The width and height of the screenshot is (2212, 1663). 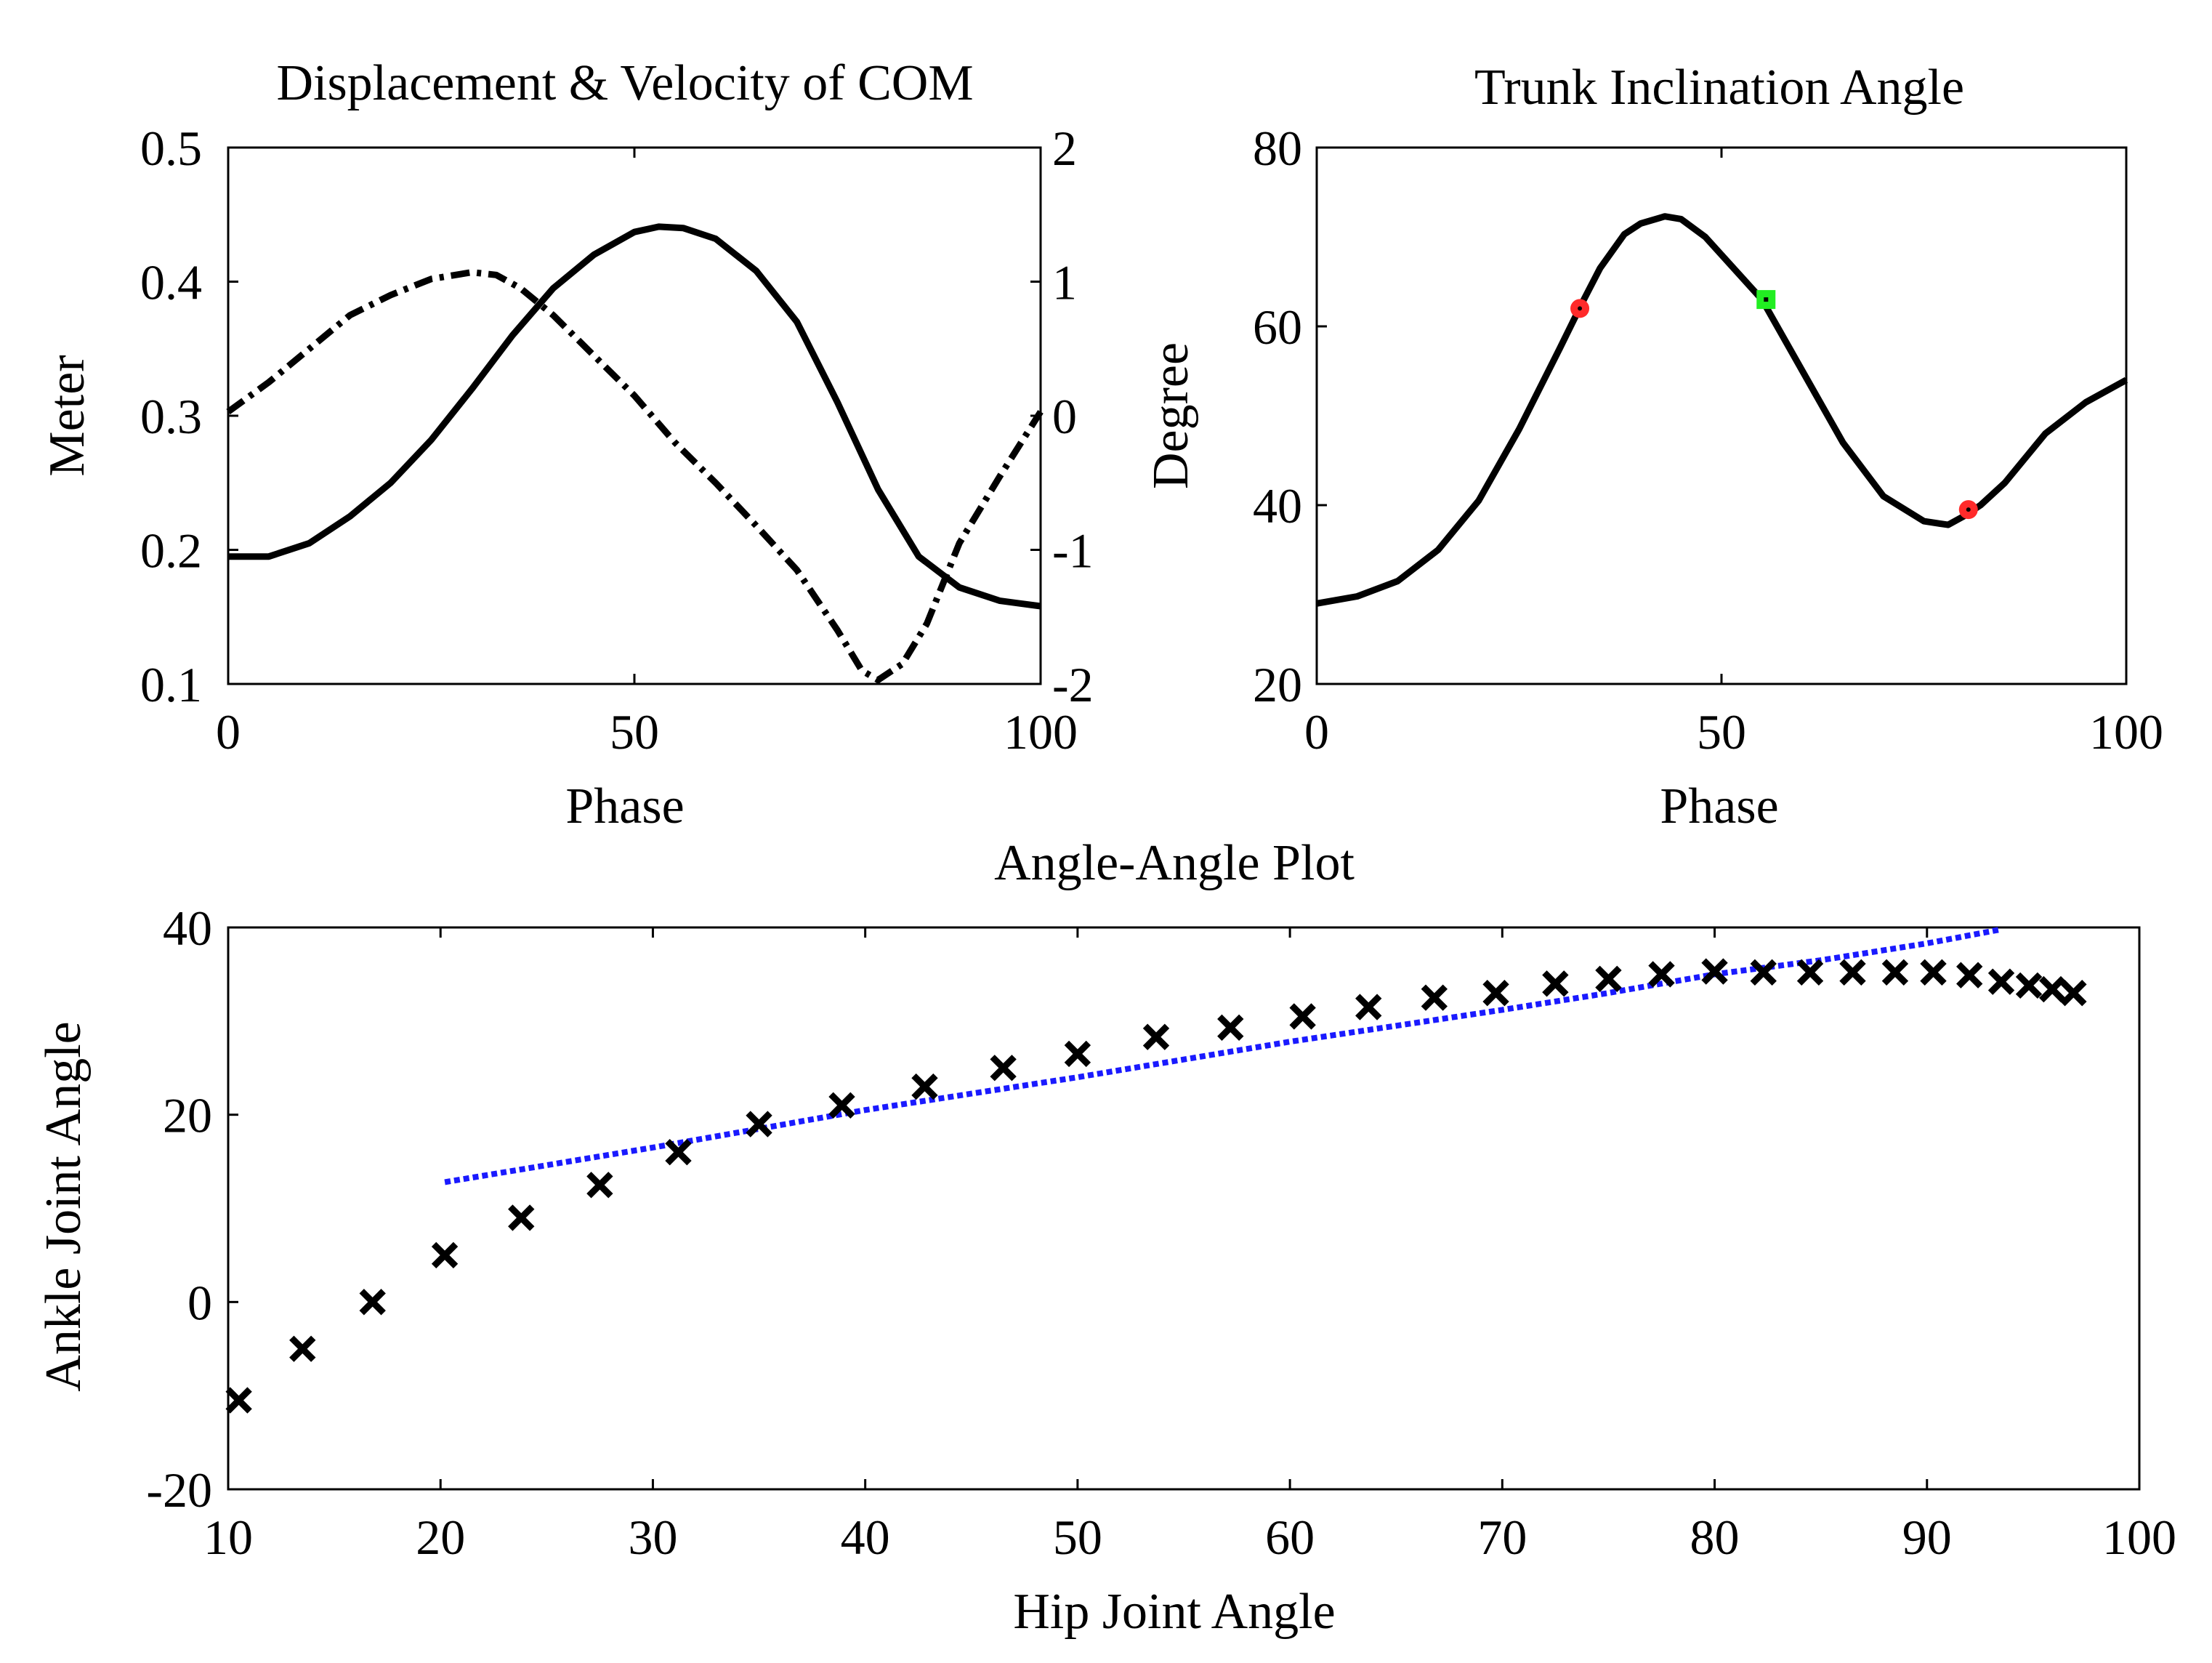 I want to click on chart-com-y2-ticks: -2 -1 0 1 2, so click(x=1062, y=416).